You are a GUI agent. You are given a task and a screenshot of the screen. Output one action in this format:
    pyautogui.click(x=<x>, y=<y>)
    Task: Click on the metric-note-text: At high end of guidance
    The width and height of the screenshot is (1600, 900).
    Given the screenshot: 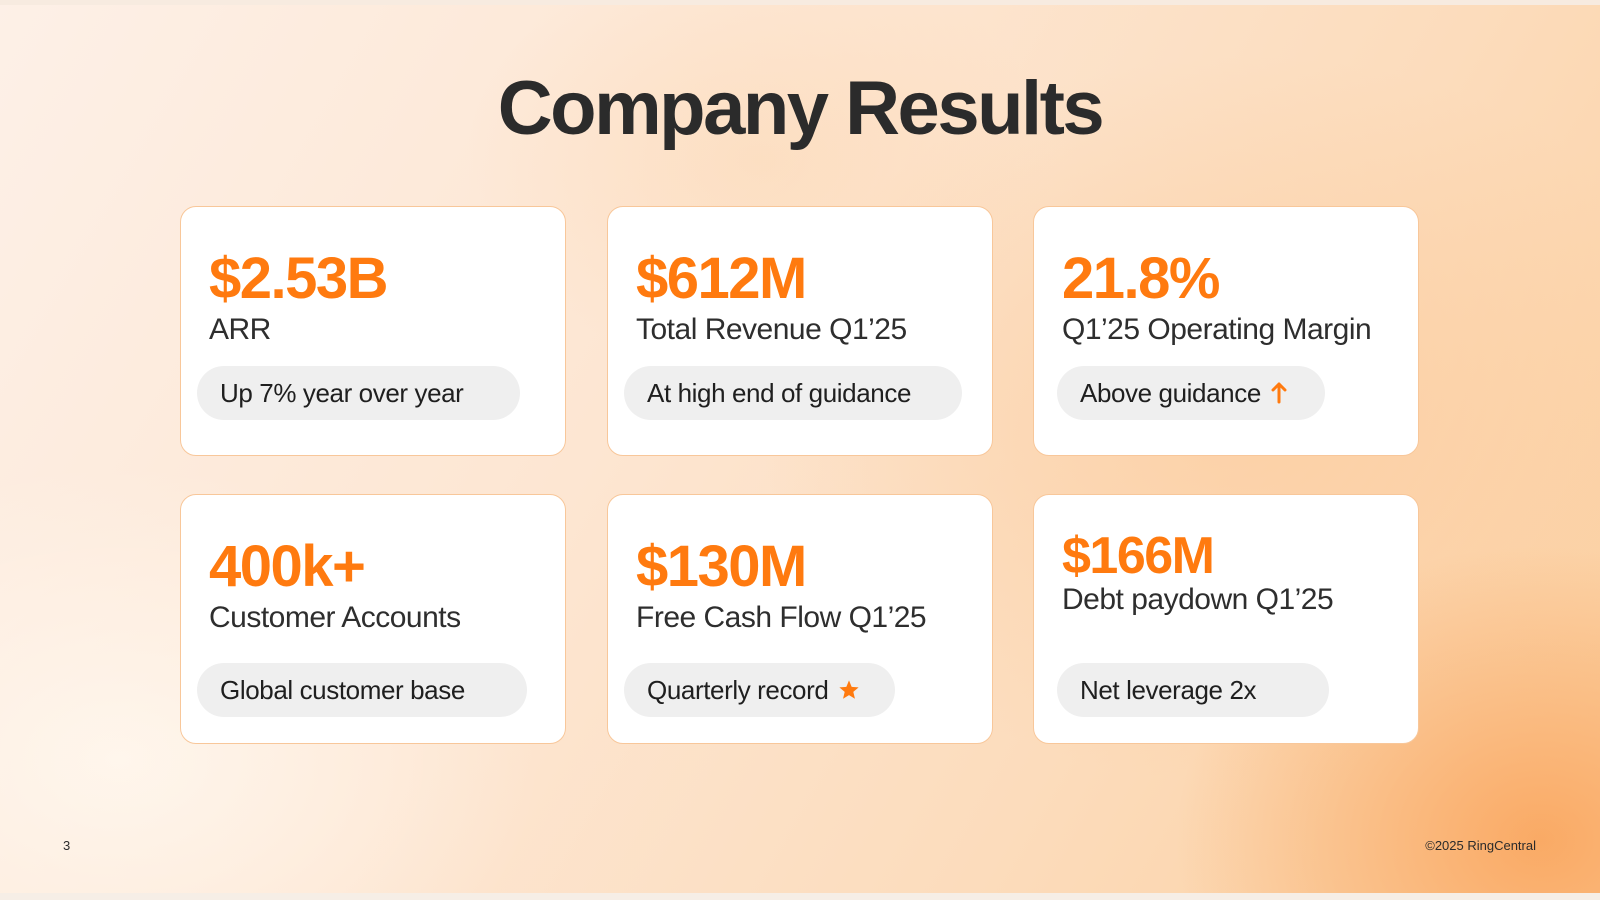 What is the action you would take?
    pyautogui.click(x=779, y=392)
    